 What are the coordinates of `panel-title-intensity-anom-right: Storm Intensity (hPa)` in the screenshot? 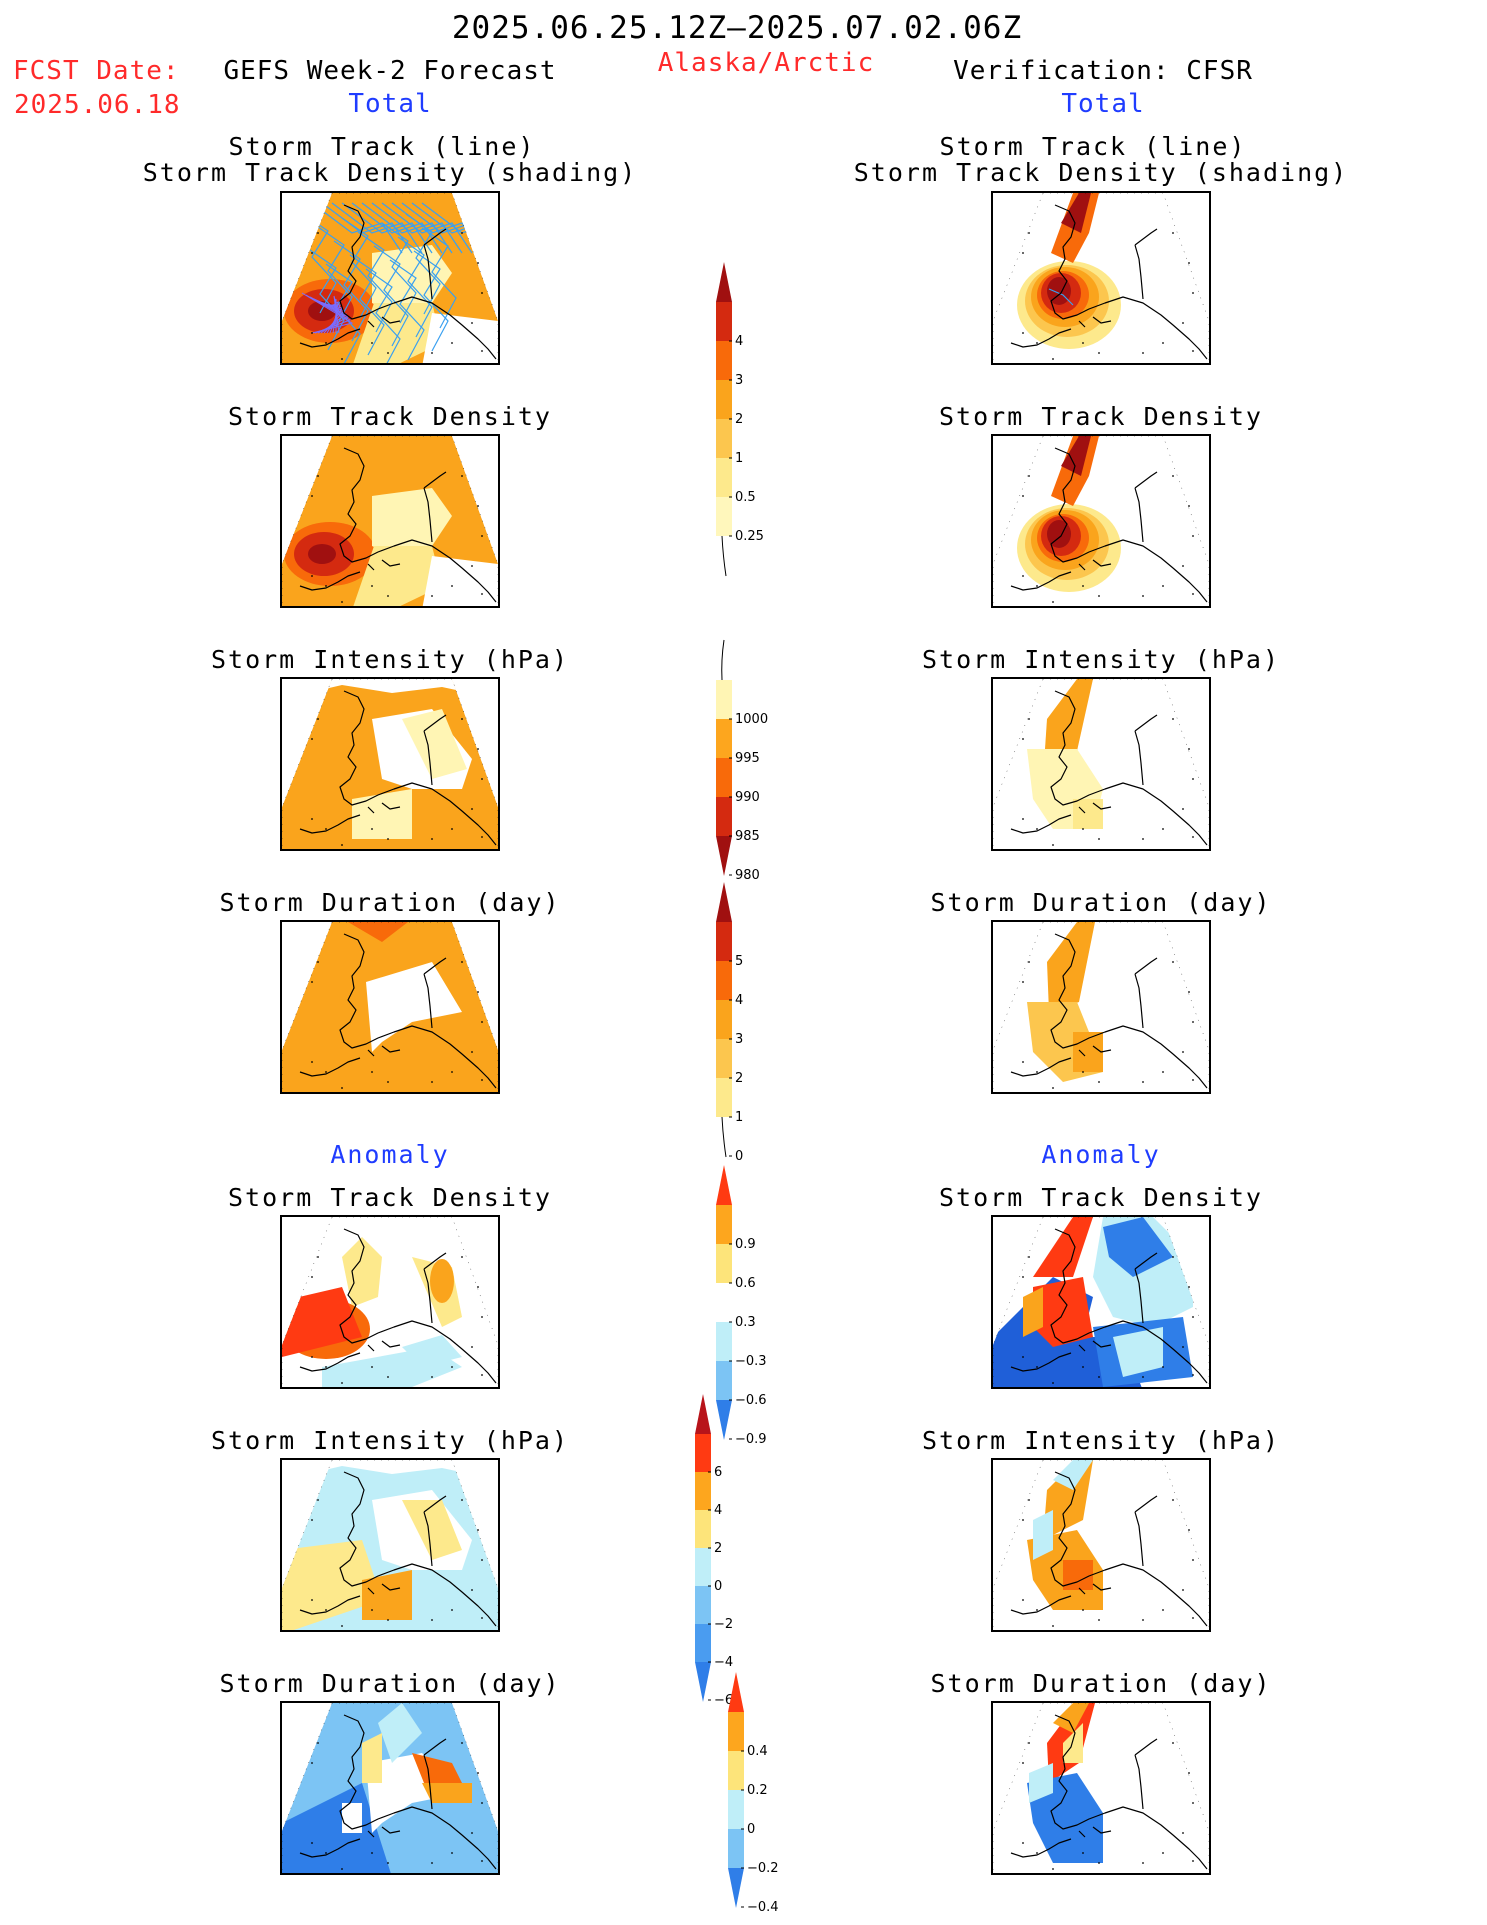 It's located at (1101, 1440).